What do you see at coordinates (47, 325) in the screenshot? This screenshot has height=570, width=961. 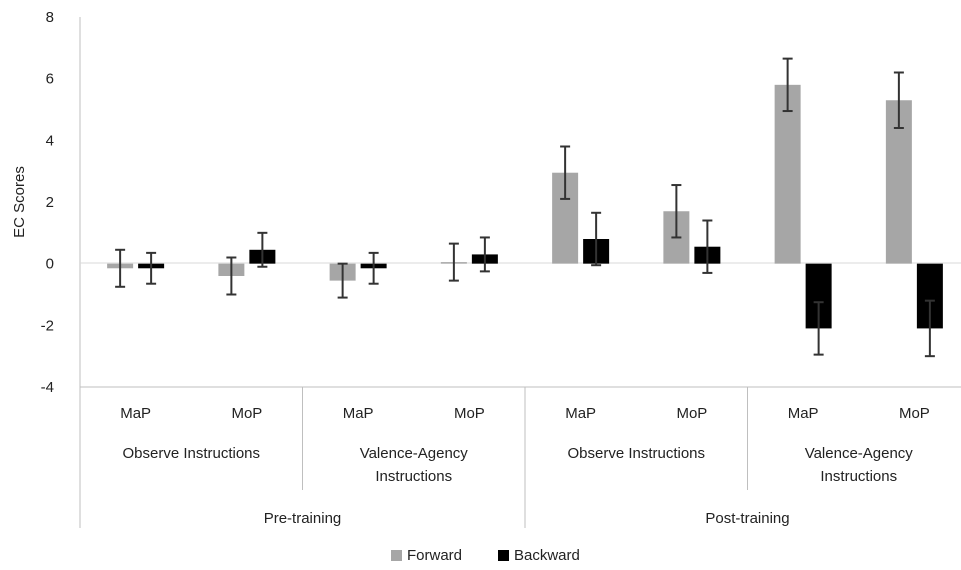 I see `y-tick-label: -2` at bounding box center [47, 325].